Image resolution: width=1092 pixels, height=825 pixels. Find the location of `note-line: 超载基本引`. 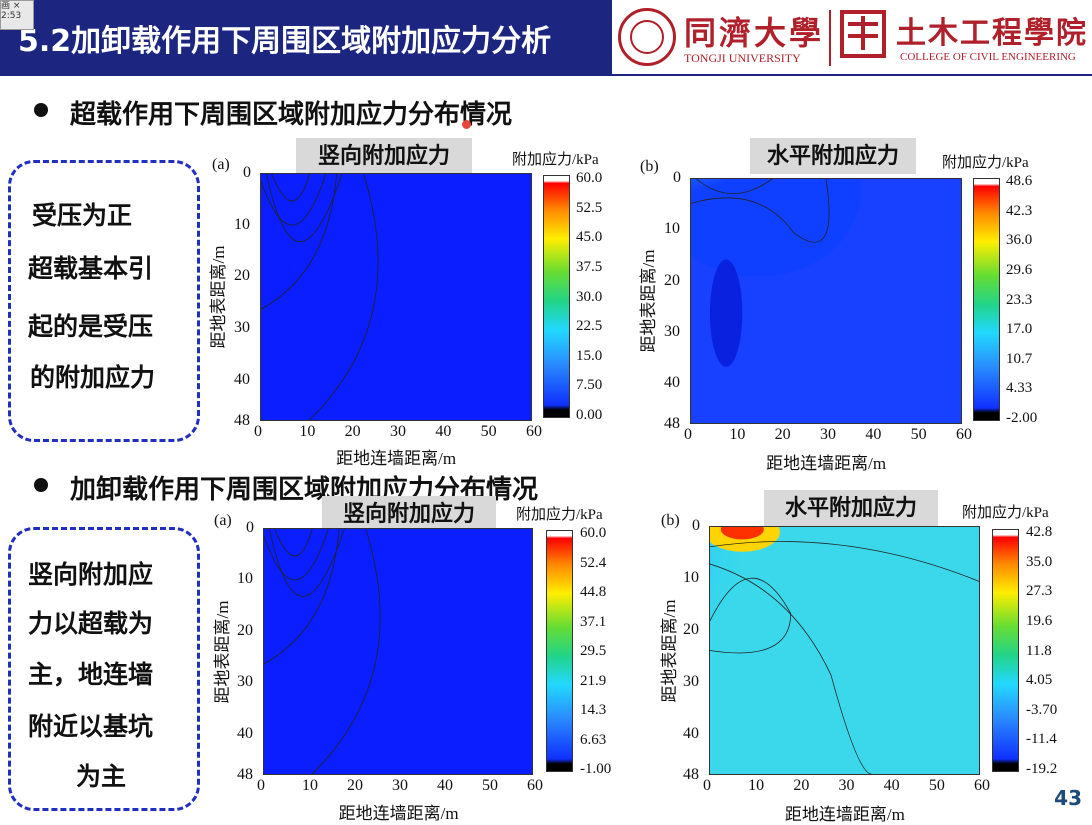

note-line: 超载基本引 is located at coordinates (91, 268).